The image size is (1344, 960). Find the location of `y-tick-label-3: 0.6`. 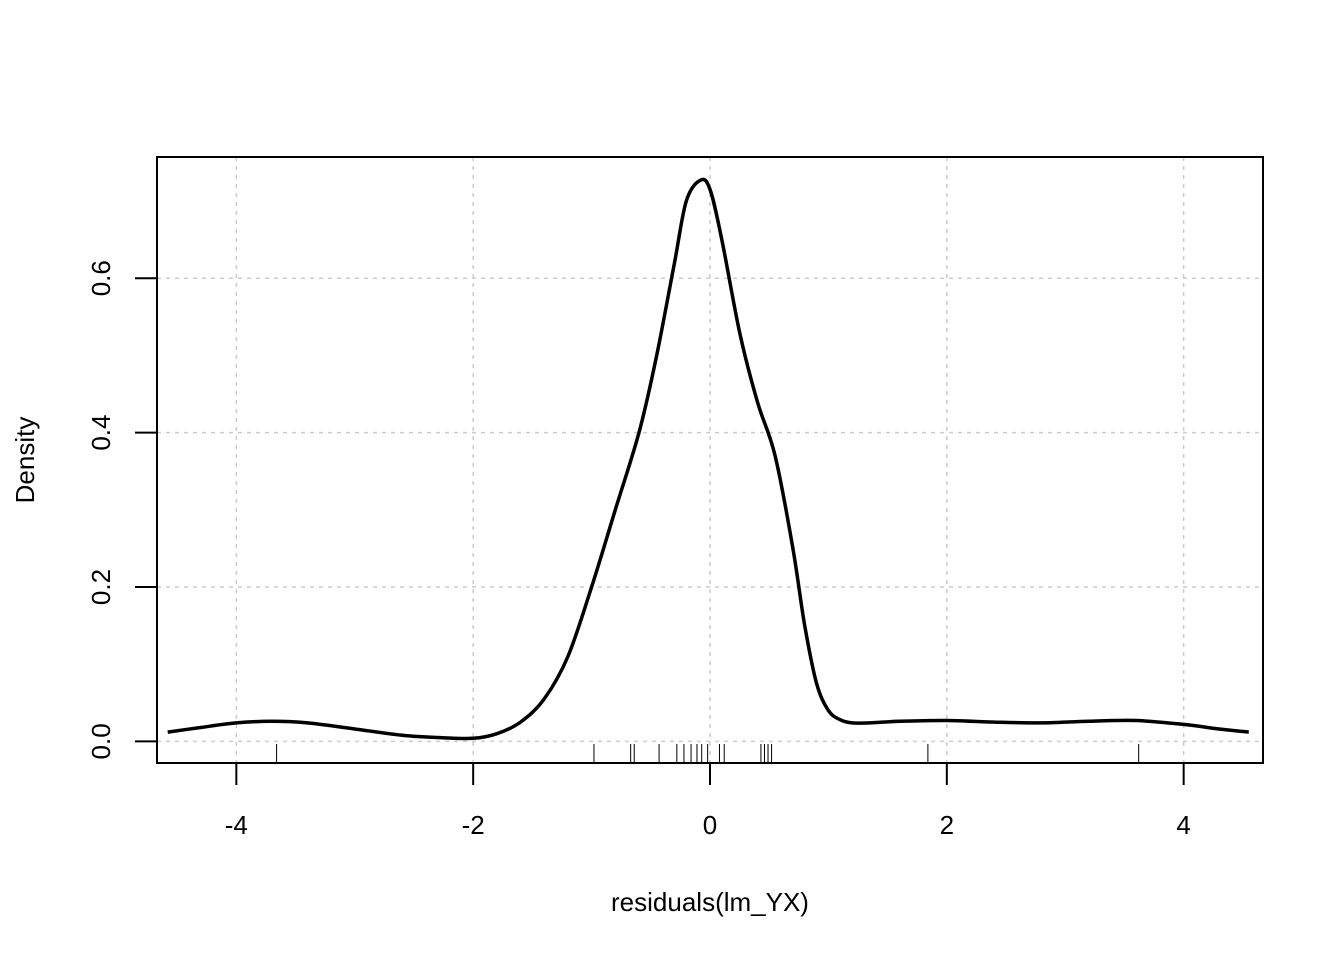

y-tick-label-3: 0.6 is located at coordinates (101, 278).